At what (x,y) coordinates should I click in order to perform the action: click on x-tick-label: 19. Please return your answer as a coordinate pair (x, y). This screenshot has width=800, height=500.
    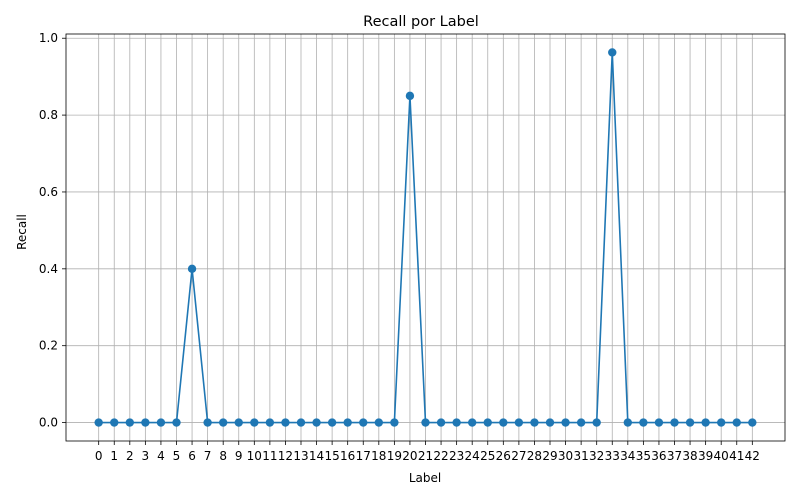
    Looking at the image, I should click on (394, 456).